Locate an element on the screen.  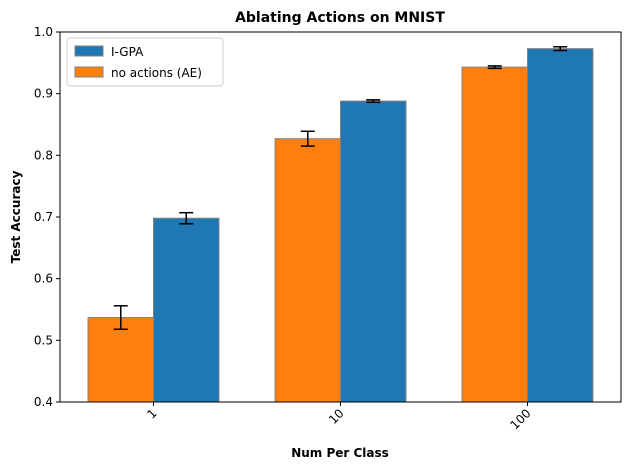
legend-label-i-gpa: I-GPA is located at coordinates (127, 52).